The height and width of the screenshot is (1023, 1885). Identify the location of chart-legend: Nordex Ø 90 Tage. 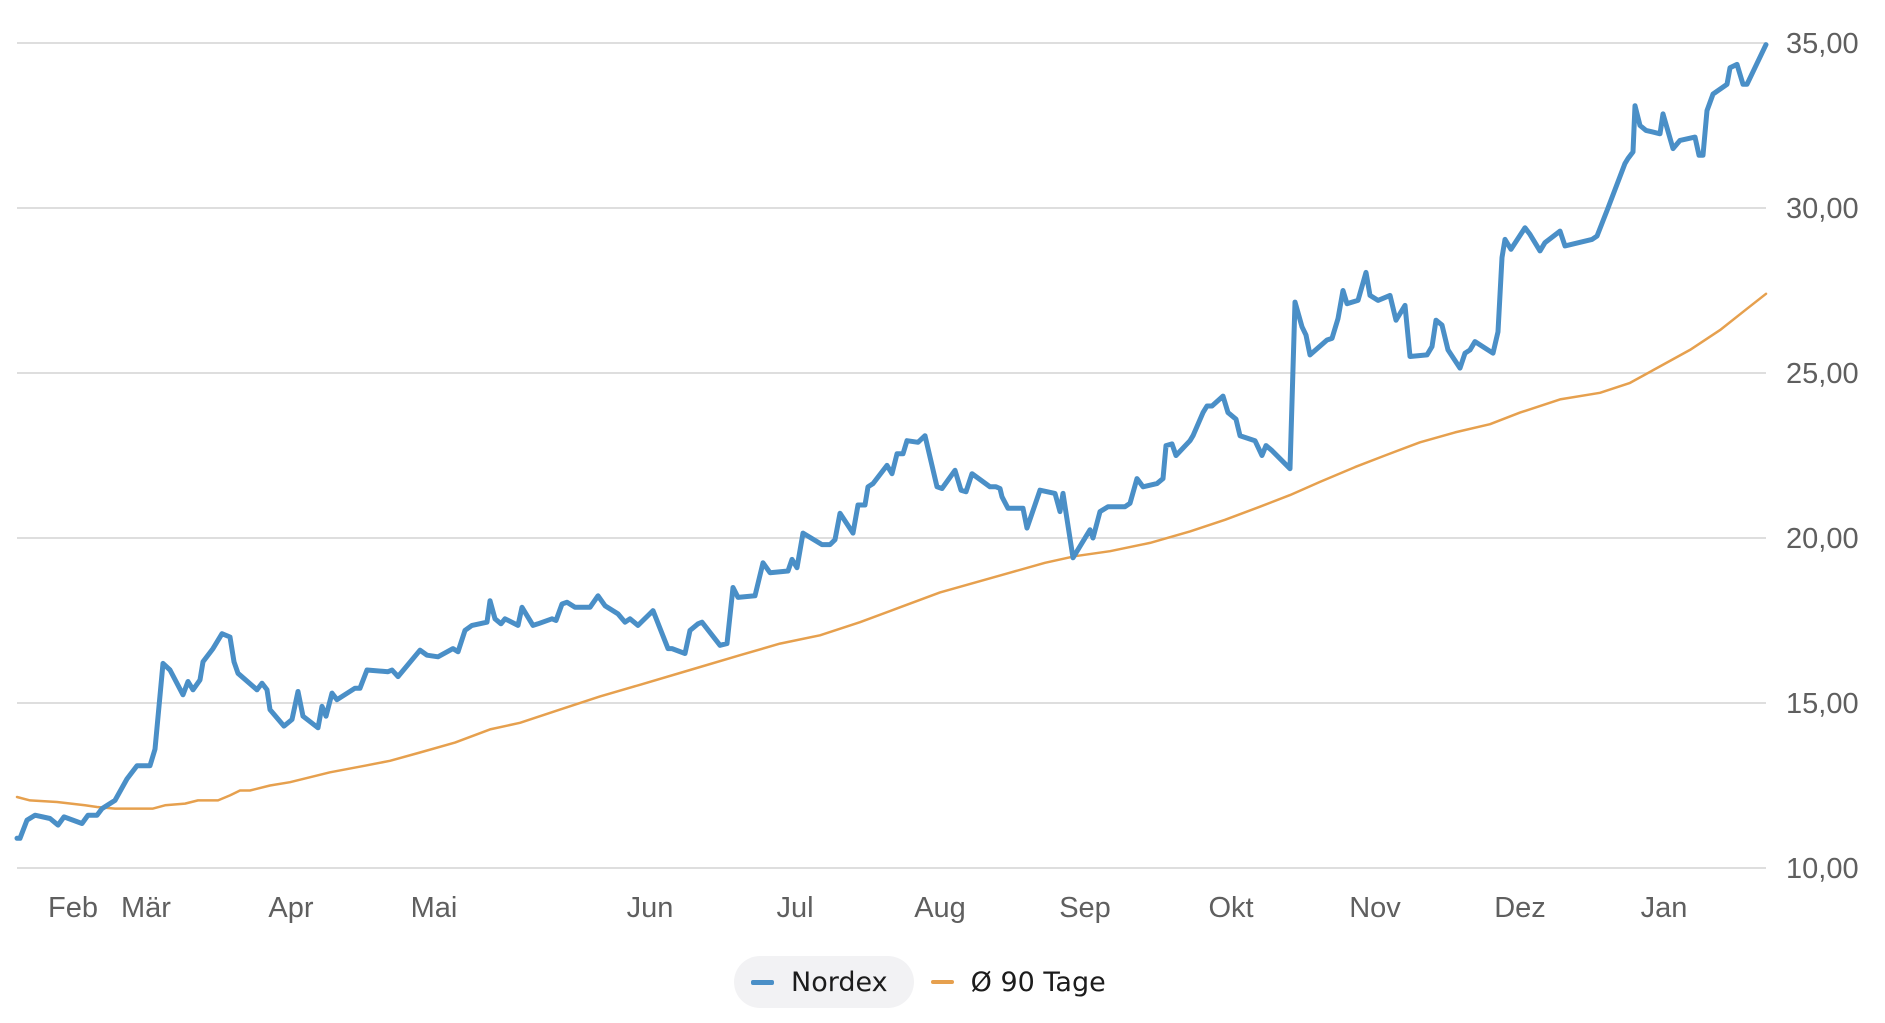
(933, 982).